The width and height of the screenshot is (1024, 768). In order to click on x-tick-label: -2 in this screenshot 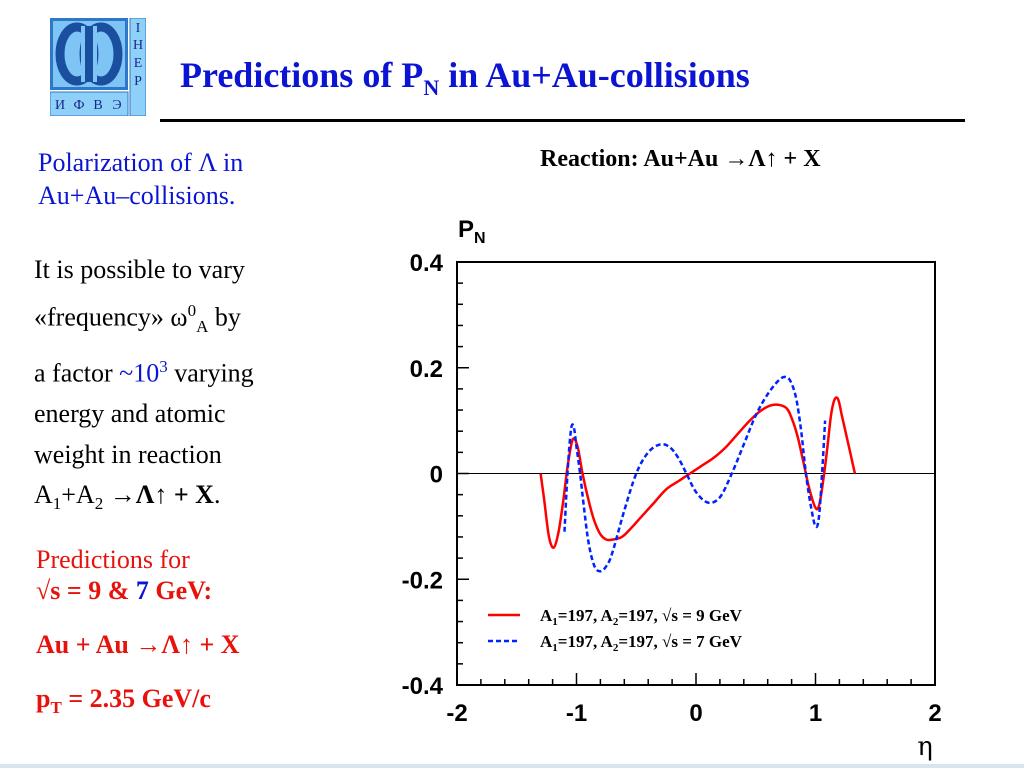, I will do `click(456, 713)`.